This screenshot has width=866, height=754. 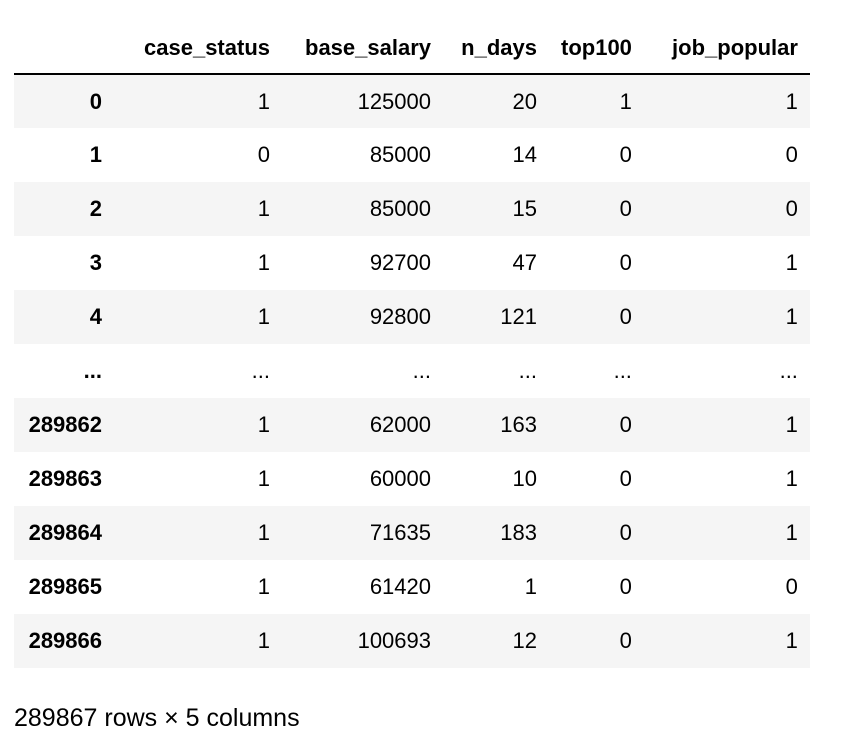 I want to click on base-salary-cell: 71635, so click(x=400, y=532).